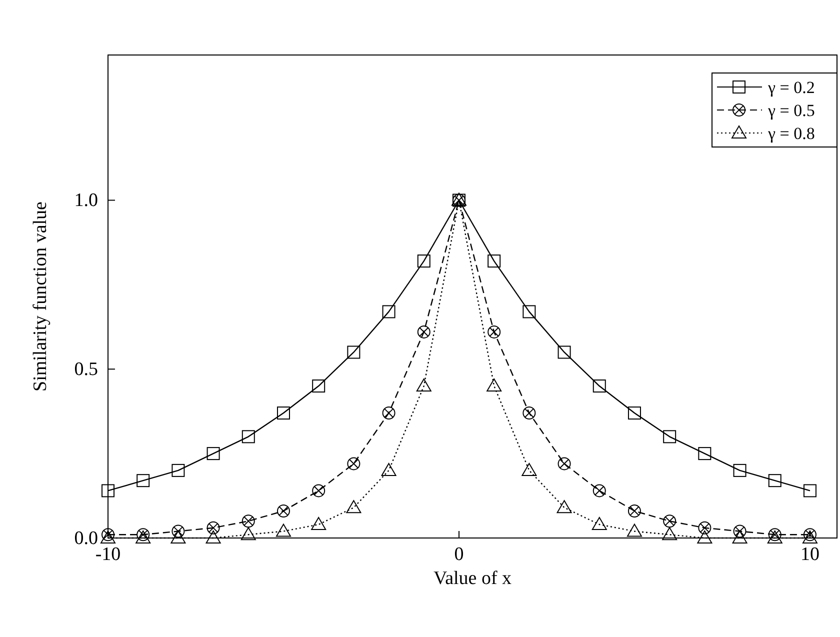 This screenshot has height=637, width=840. What do you see at coordinates (791, 110) in the screenshot?
I see `legend-label: γ = 0.5` at bounding box center [791, 110].